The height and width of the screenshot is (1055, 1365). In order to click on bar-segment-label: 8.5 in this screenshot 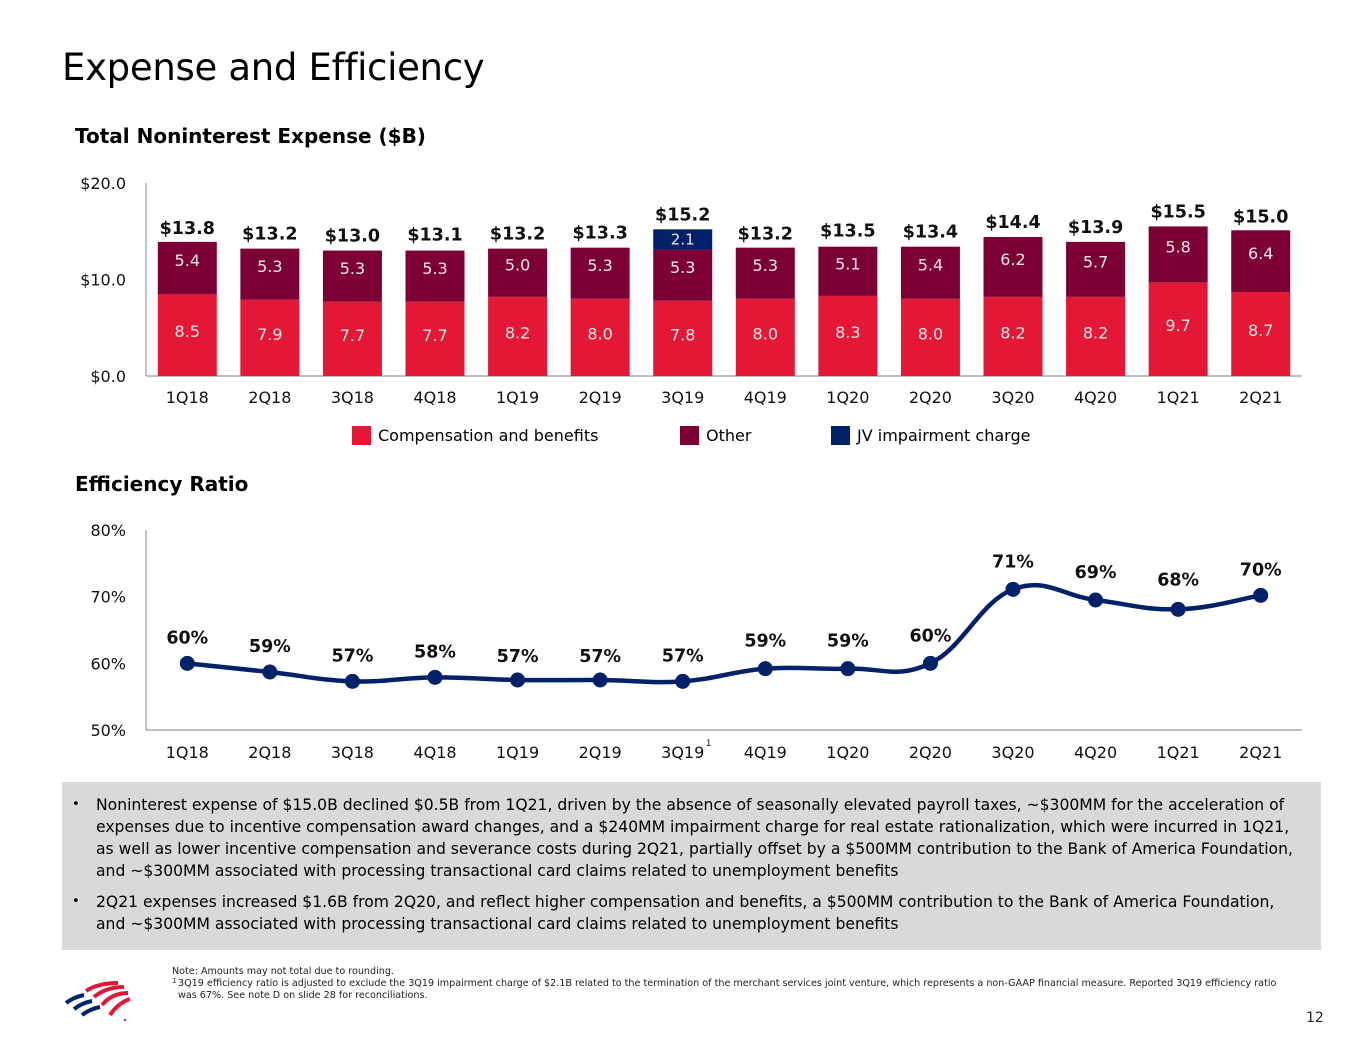, I will do `click(187, 331)`.